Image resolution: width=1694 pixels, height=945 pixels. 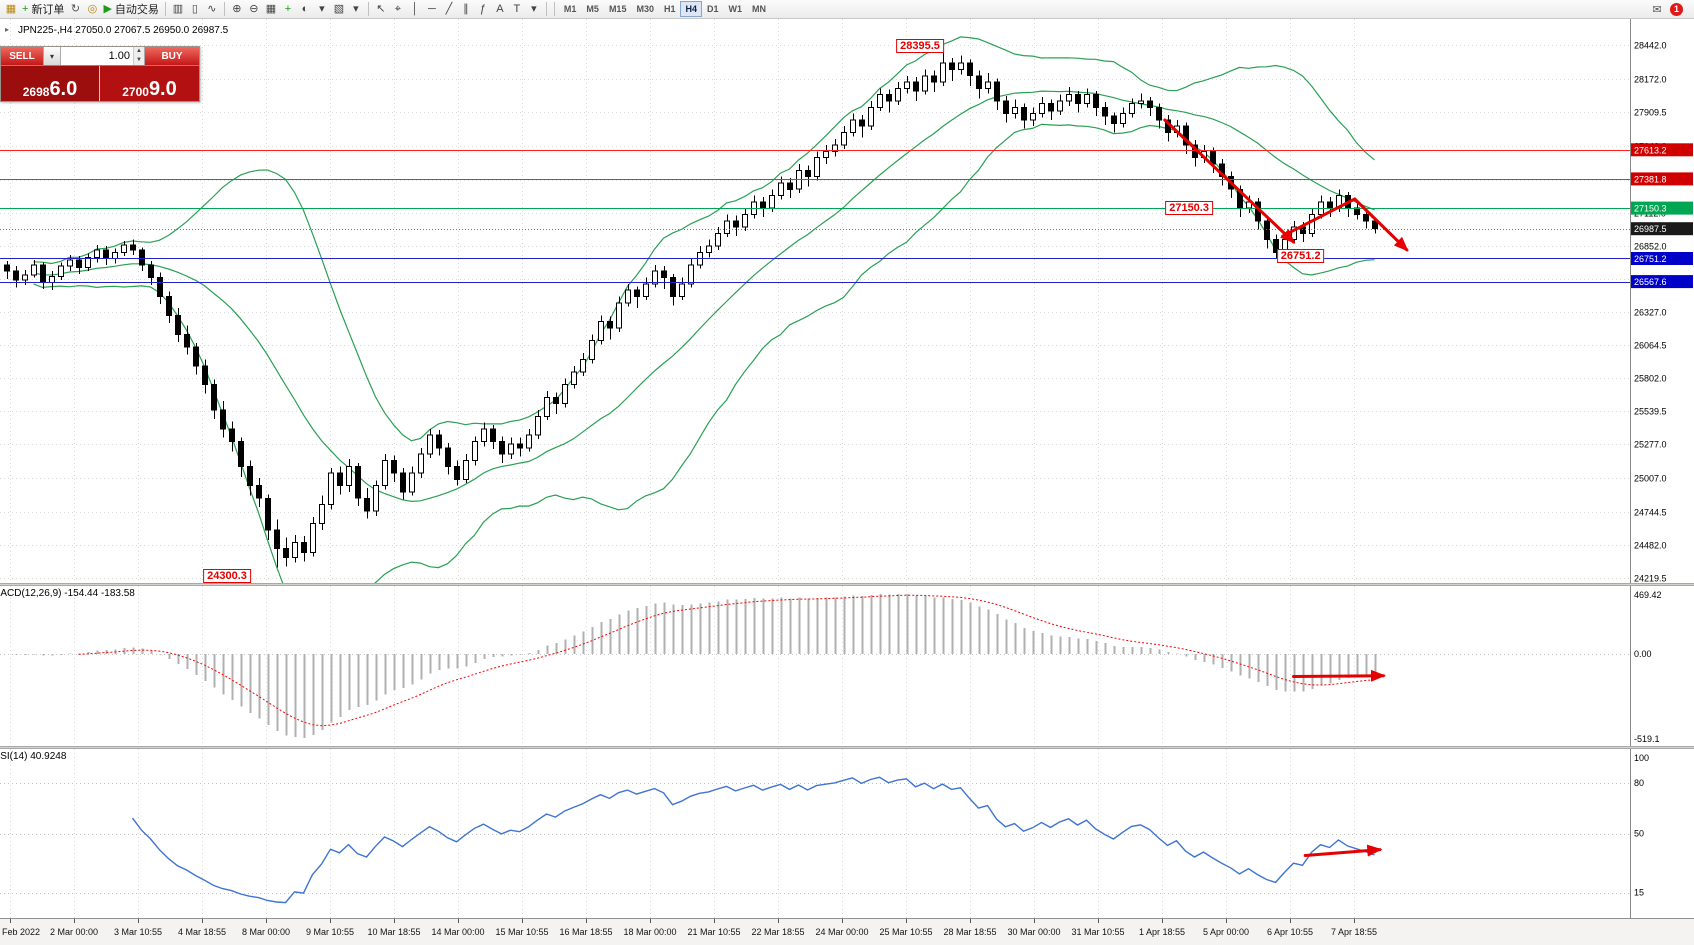 I want to click on vertical-line-icon: │, so click(x=415, y=8).